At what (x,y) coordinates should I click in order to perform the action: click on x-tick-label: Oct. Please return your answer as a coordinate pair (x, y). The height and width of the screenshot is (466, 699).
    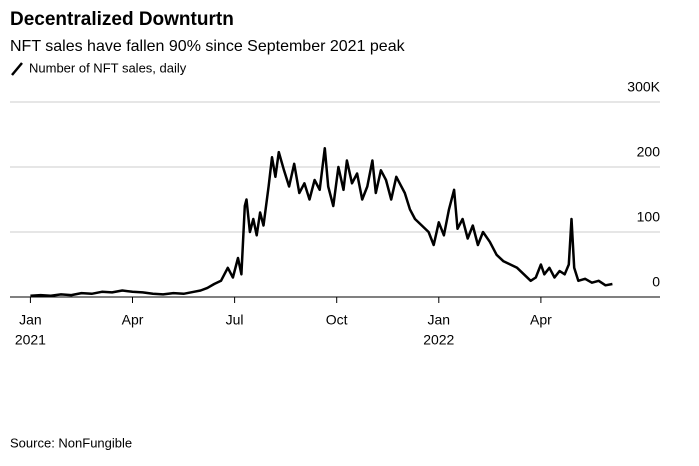
    Looking at the image, I should click on (337, 320).